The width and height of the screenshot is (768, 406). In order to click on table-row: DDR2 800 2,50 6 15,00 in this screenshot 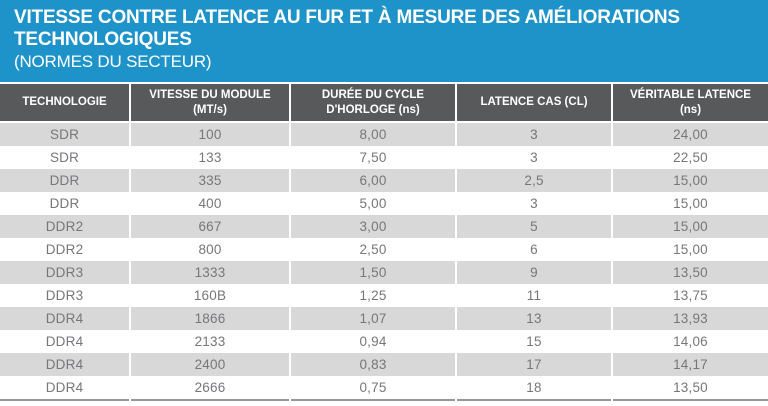, I will do `click(384, 249)`.